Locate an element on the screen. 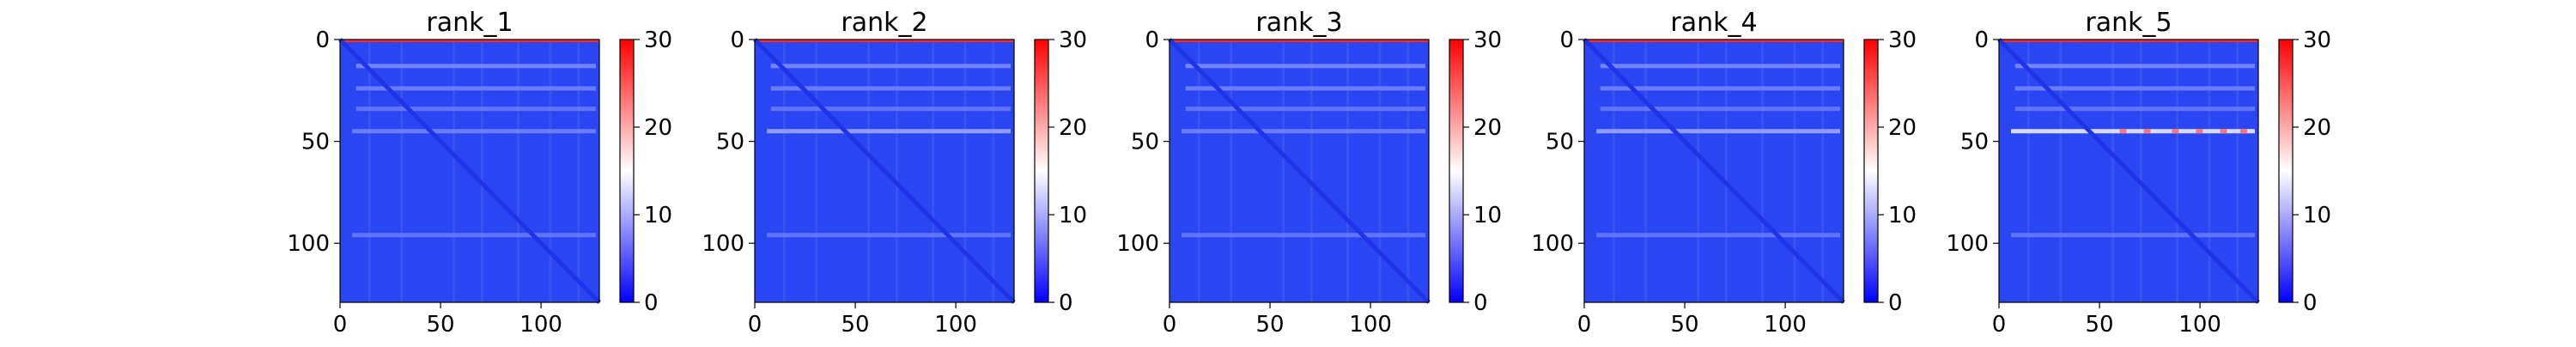  heatmap-panel-1: rank_1 0 50 100 0 50 100 0 10 20 30 is located at coordinates (479, 173).